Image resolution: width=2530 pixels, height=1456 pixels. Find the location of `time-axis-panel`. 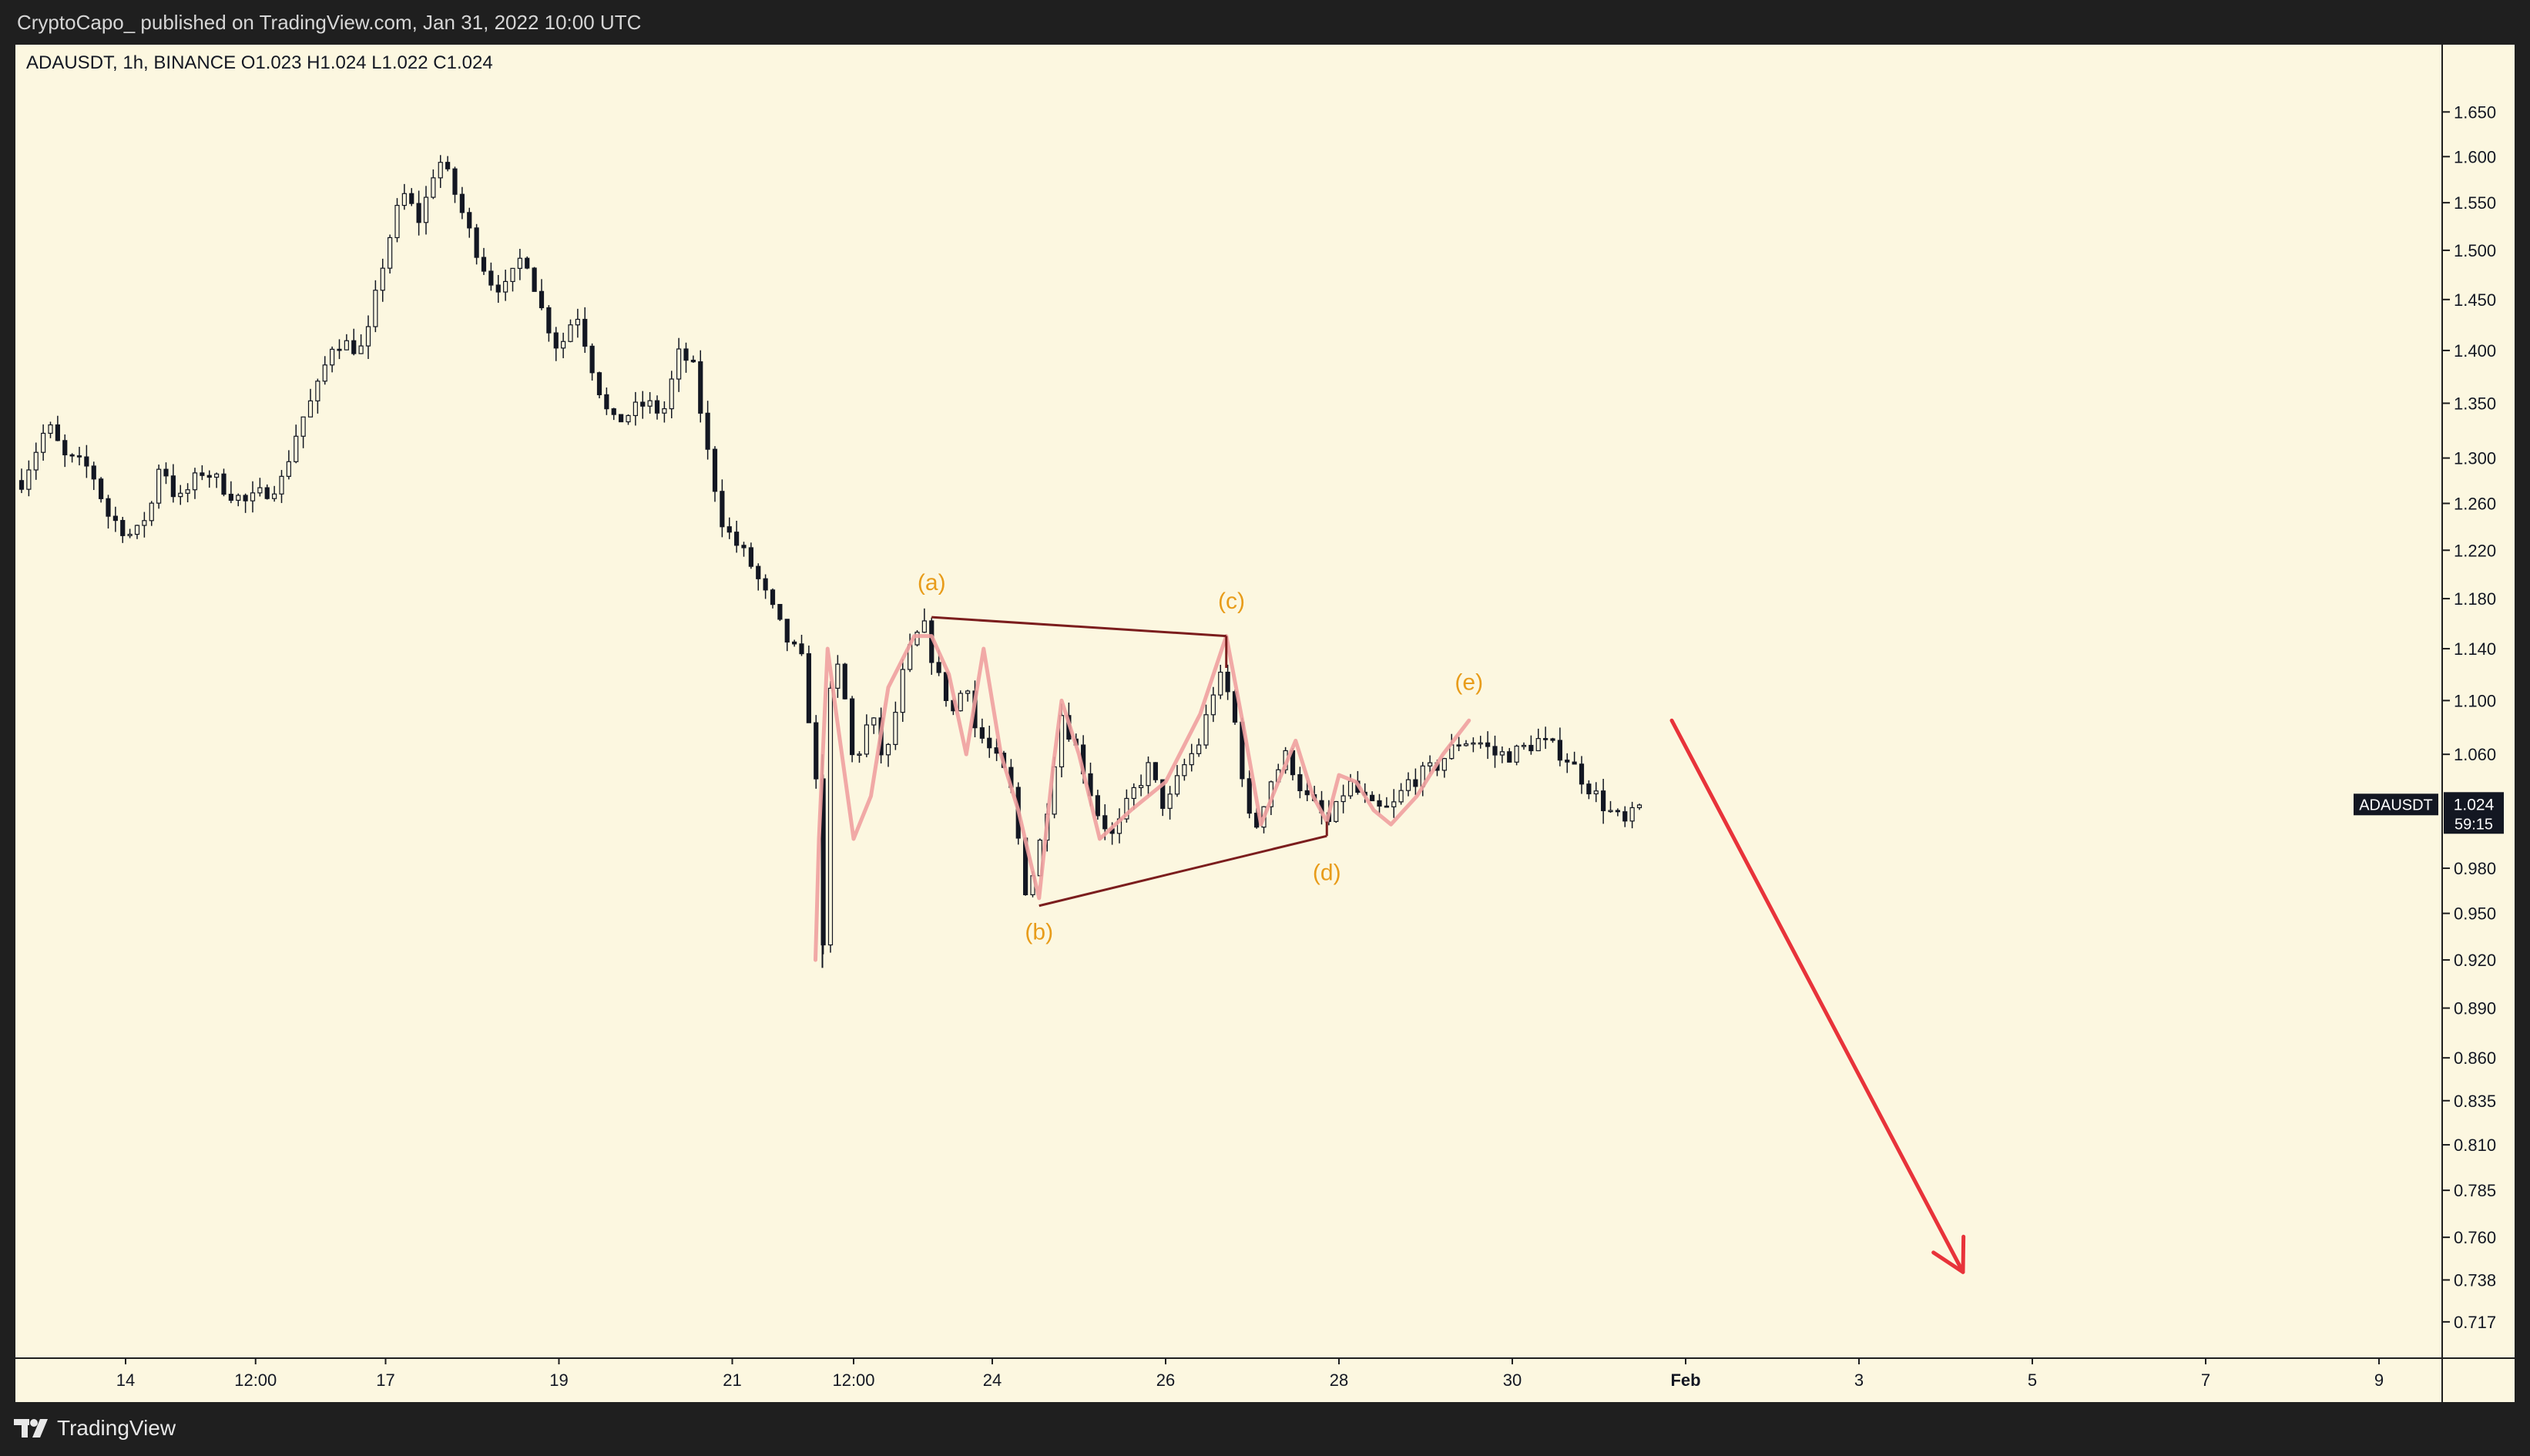

time-axis-panel is located at coordinates (1265, 1380).